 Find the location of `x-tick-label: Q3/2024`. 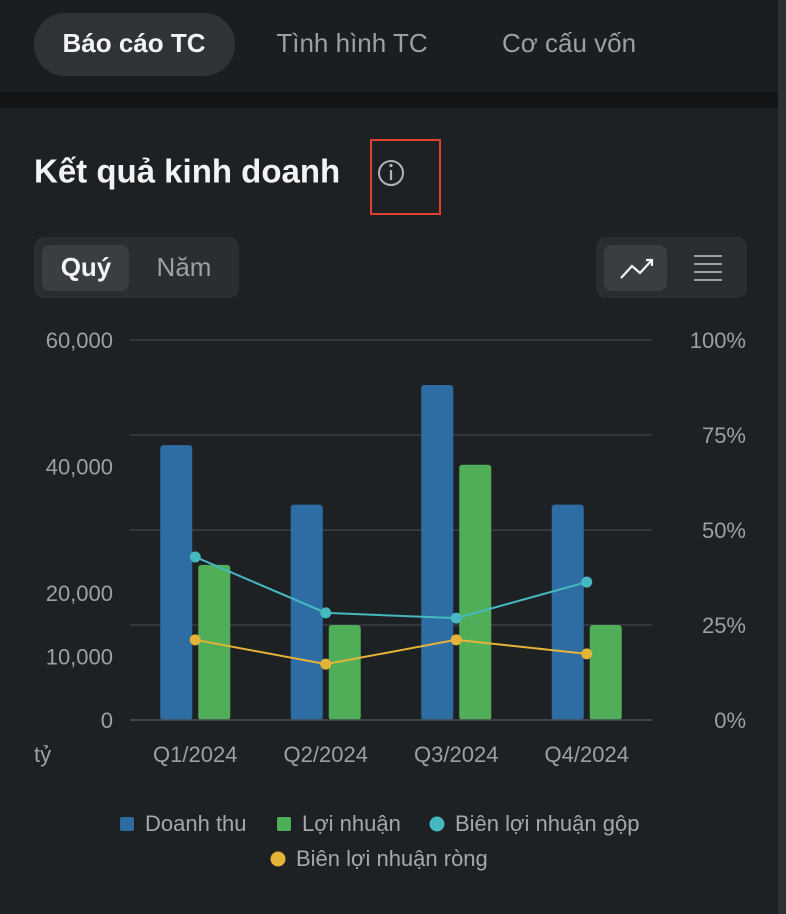

x-tick-label: Q3/2024 is located at coordinates (456, 754).